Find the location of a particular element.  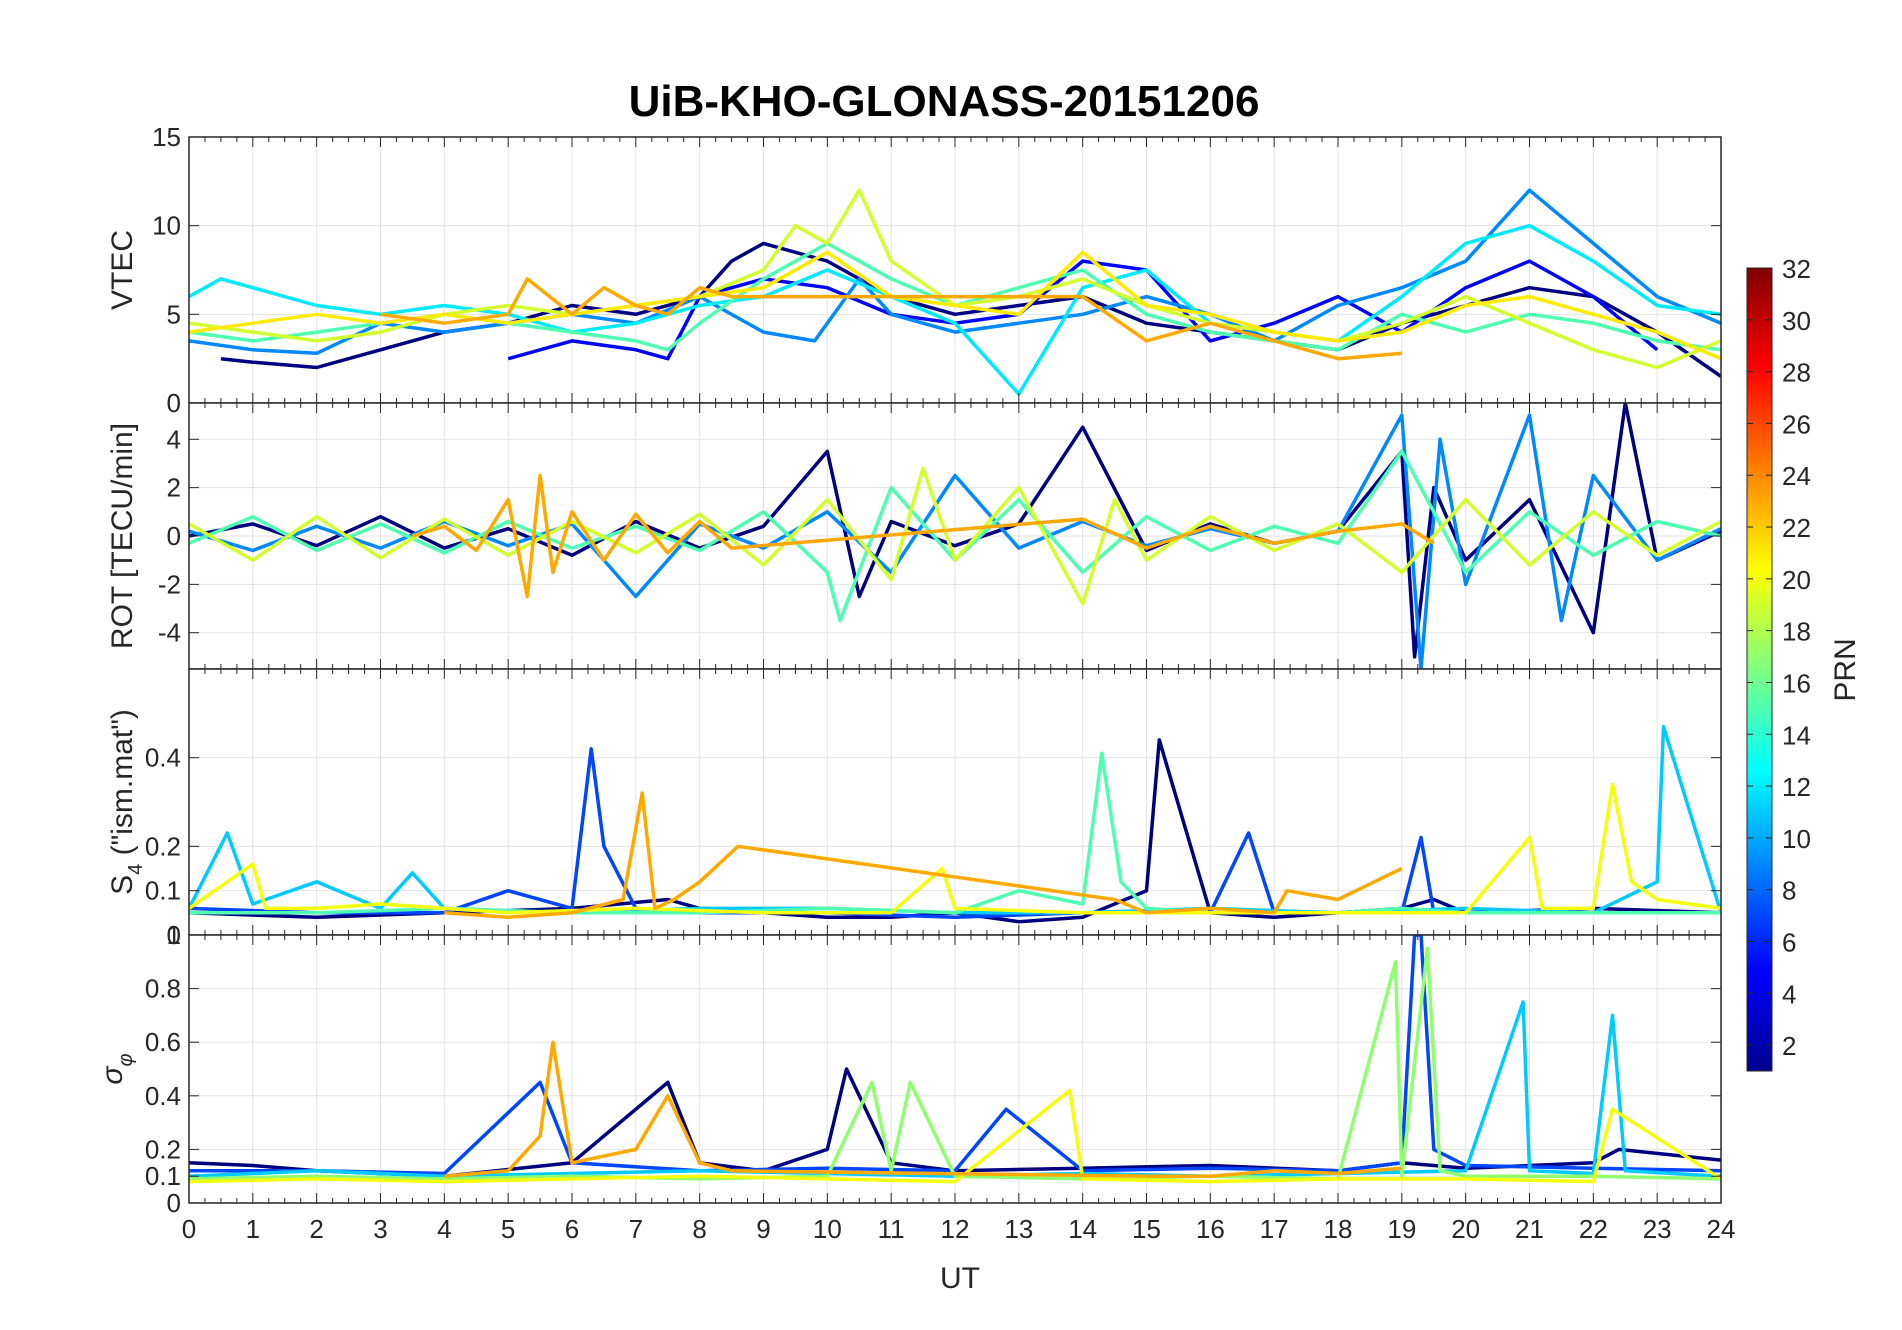

colorbar-tick-label: 26 is located at coordinates (1796, 424).